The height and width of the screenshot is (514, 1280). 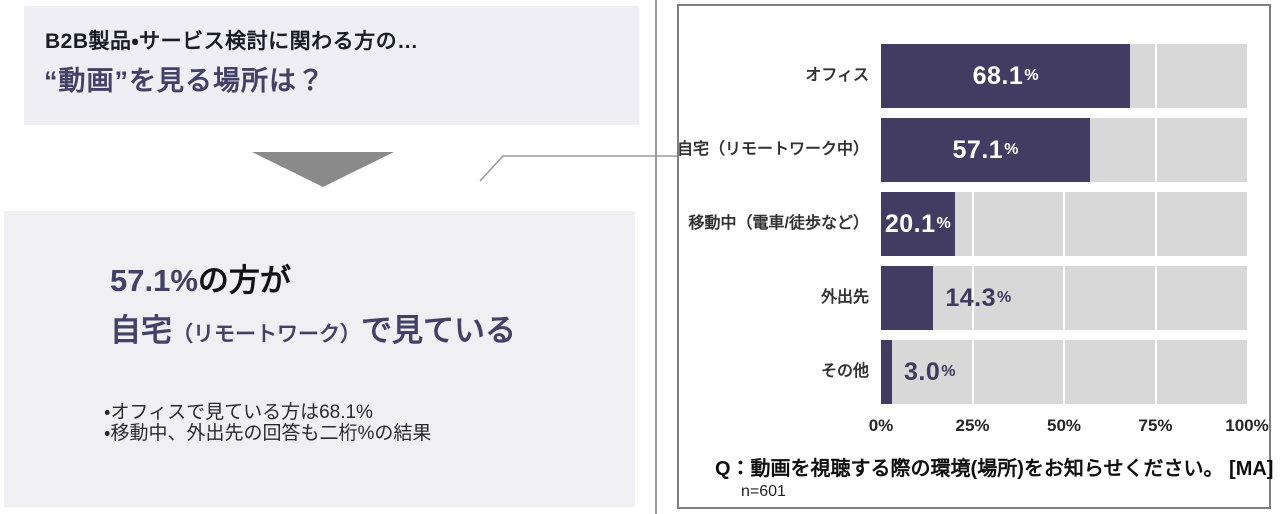 What do you see at coordinates (141, 330) in the screenshot?
I see `headline-place: 自宅` at bounding box center [141, 330].